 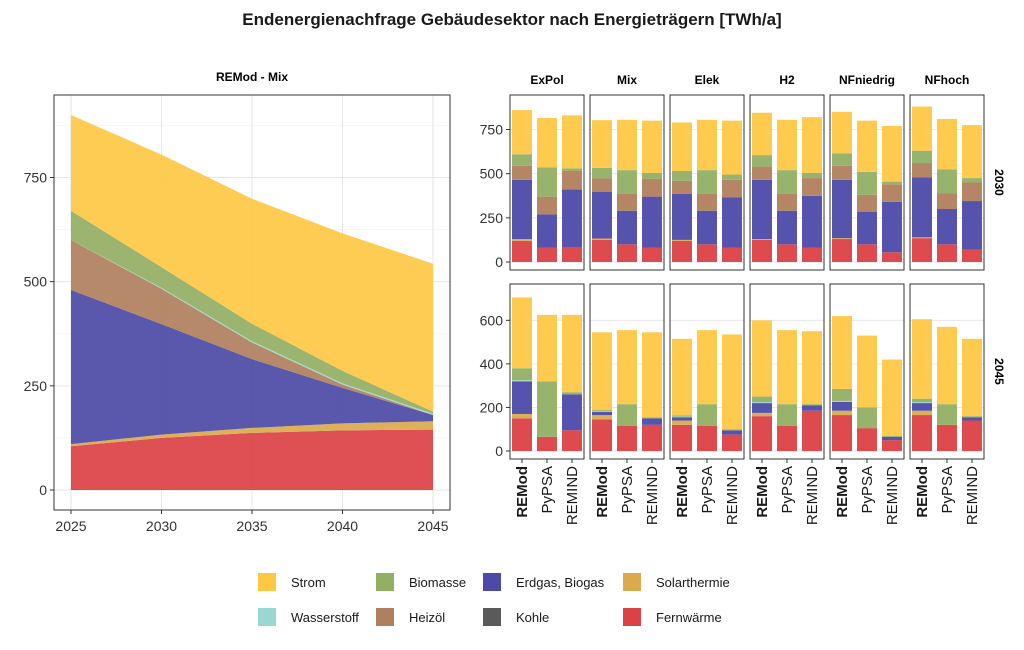 What do you see at coordinates (36, 178) in the screenshot?
I see `area-ytick-label: 750` at bounding box center [36, 178].